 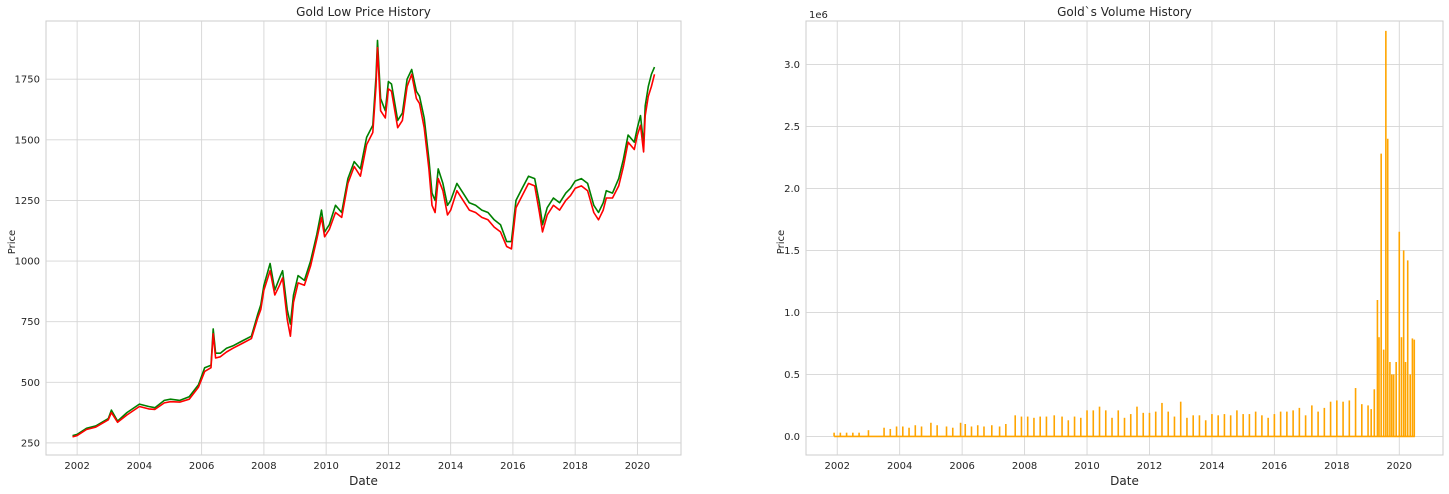 What do you see at coordinates (27, 80) in the screenshot?
I see `y-tick-label: 1750` at bounding box center [27, 80].